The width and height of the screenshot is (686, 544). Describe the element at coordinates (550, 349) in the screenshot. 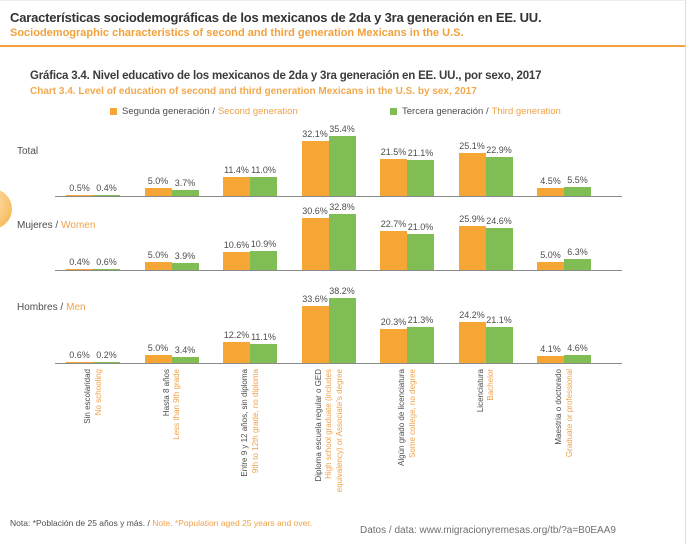

I see `bar-value-label: 4.1%` at that location.